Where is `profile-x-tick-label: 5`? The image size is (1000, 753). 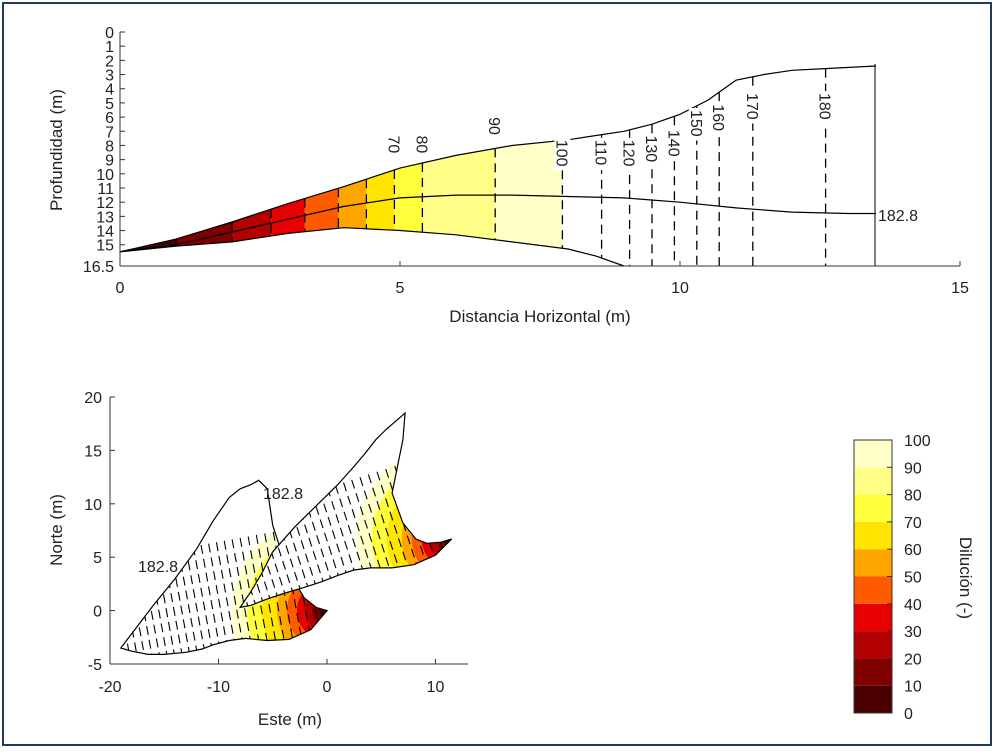
profile-x-tick-label: 5 is located at coordinates (400, 288).